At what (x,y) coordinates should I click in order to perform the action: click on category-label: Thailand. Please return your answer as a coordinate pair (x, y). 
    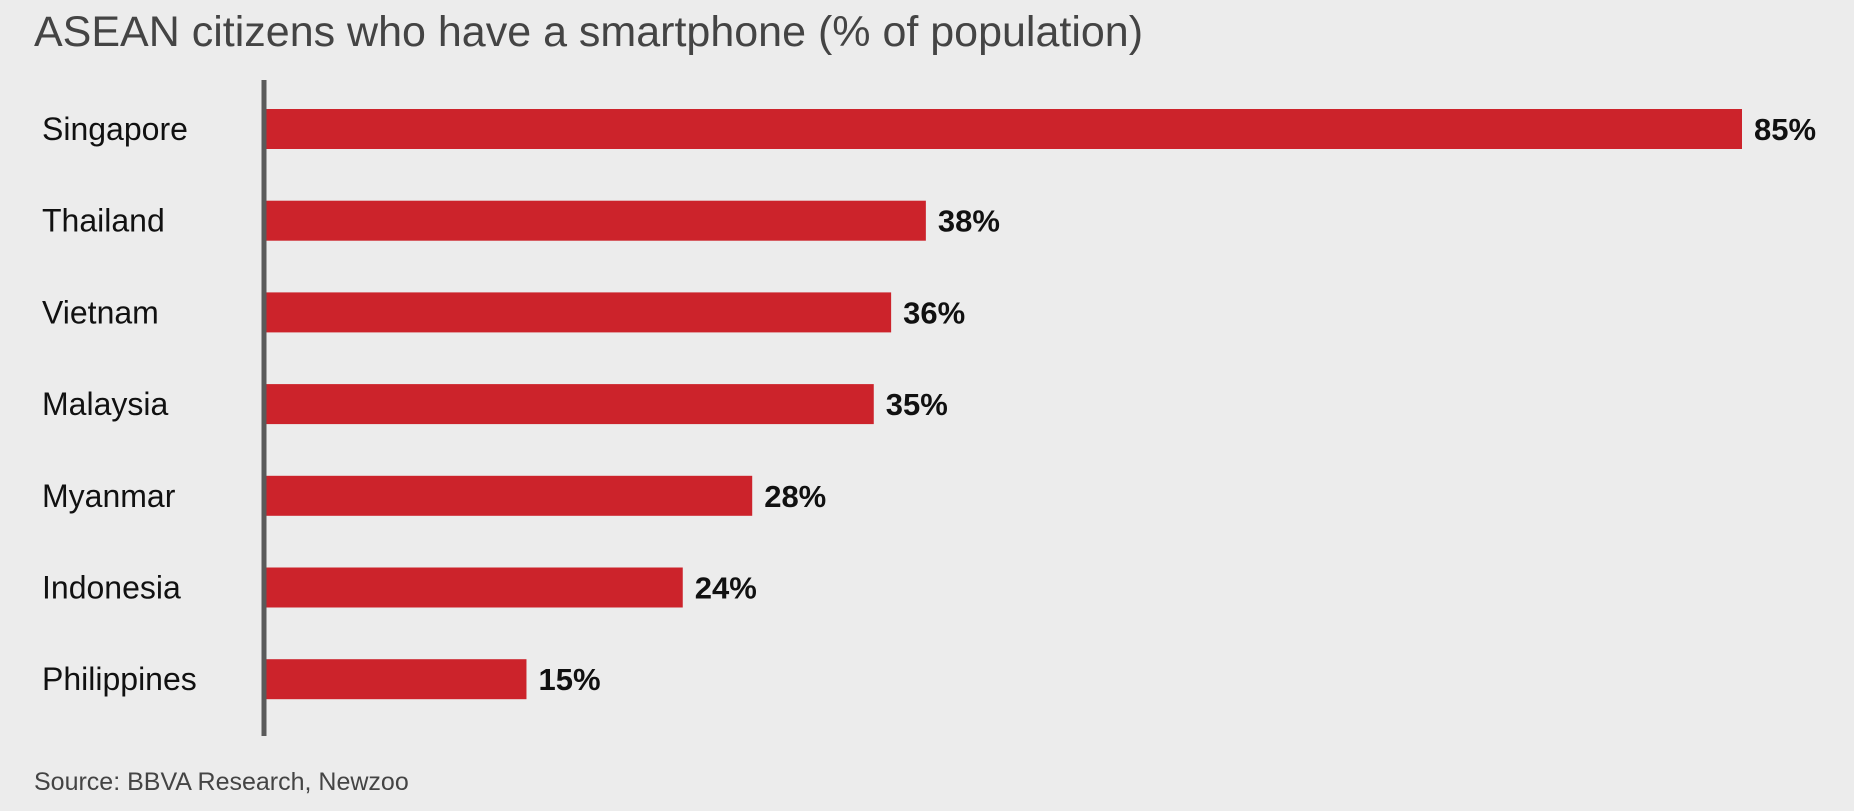
    Looking at the image, I should click on (103, 221).